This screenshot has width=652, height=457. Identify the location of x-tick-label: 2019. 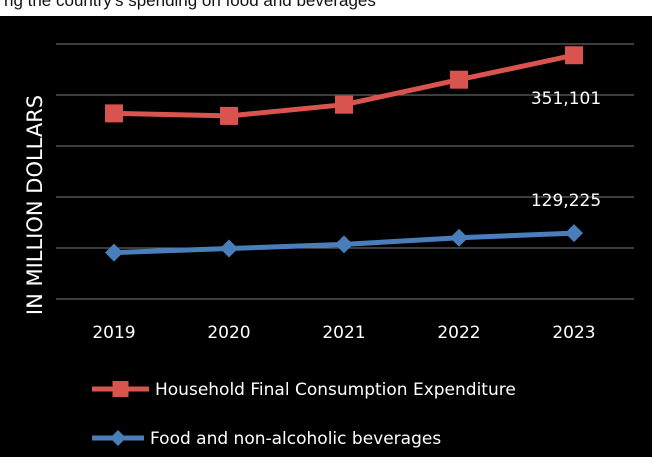
(113, 333).